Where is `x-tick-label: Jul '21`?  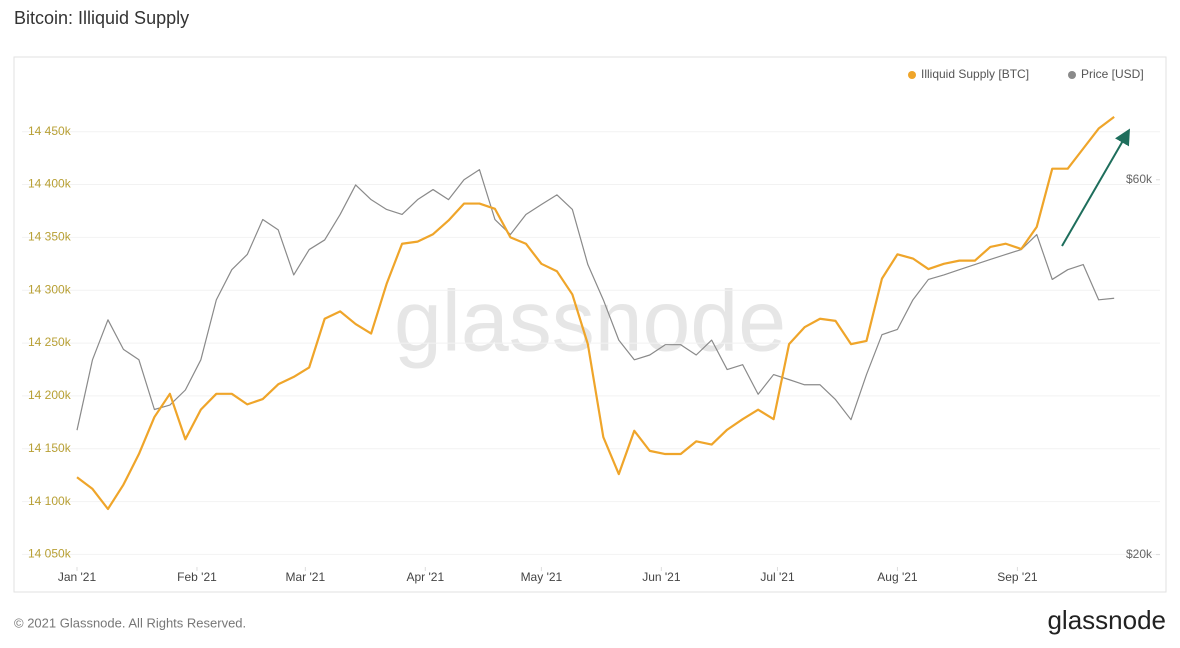
x-tick-label: Jul '21 is located at coordinates (777, 577).